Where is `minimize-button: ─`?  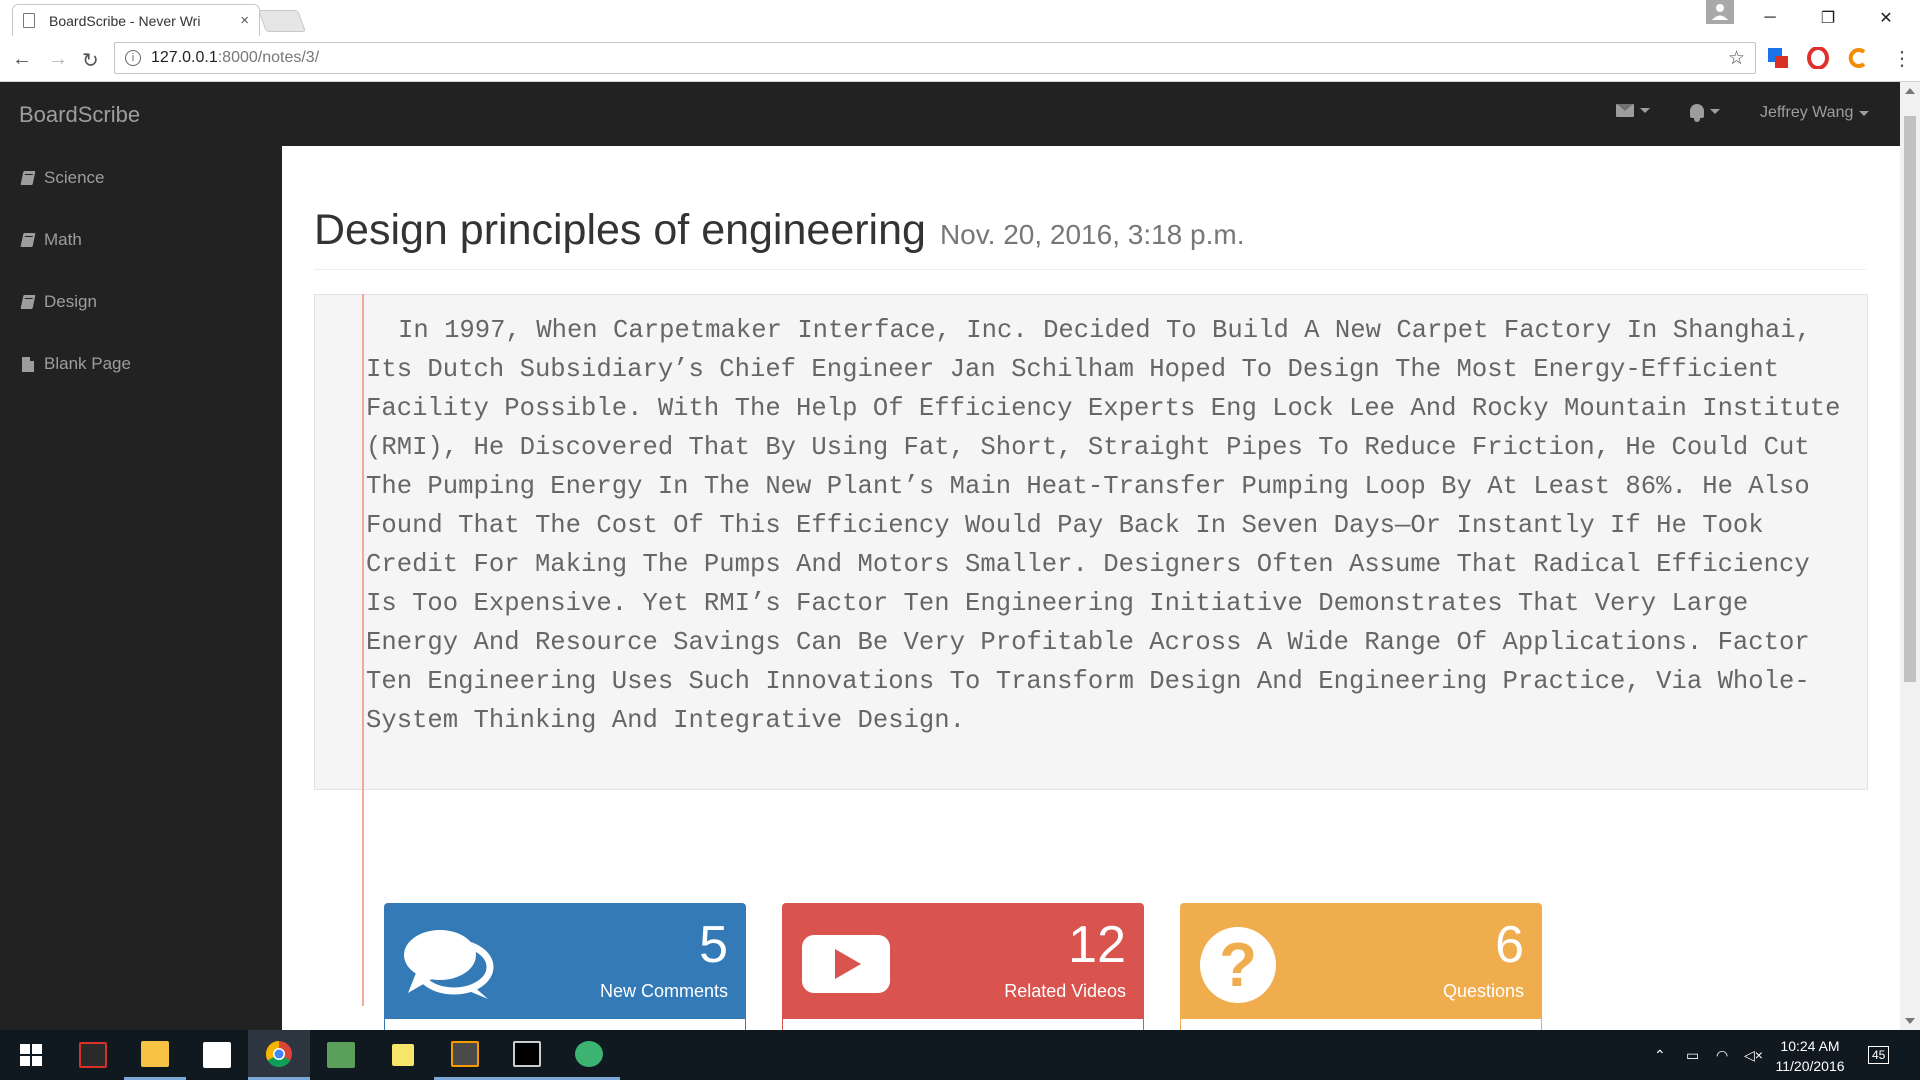
minimize-button: ─ is located at coordinates (1770, 17).